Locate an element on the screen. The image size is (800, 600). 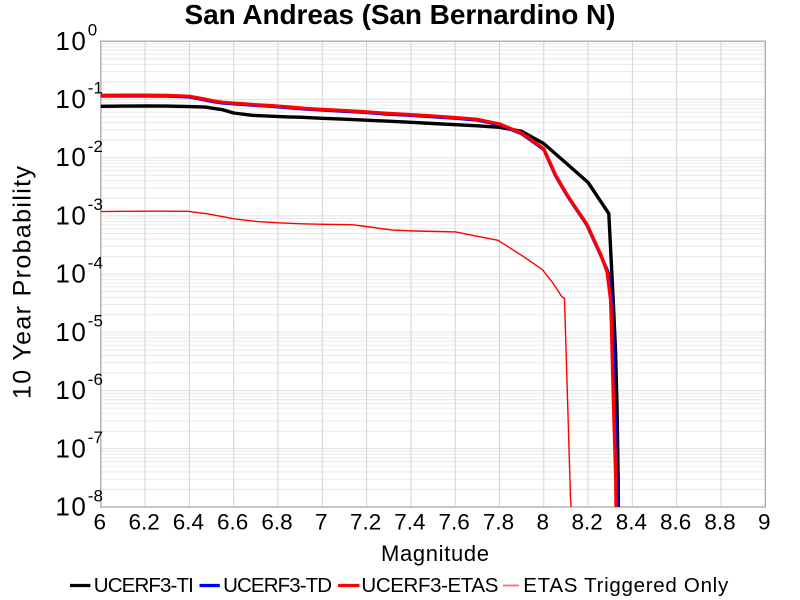
svg-text: -7 is located at coordinates (95, 437).